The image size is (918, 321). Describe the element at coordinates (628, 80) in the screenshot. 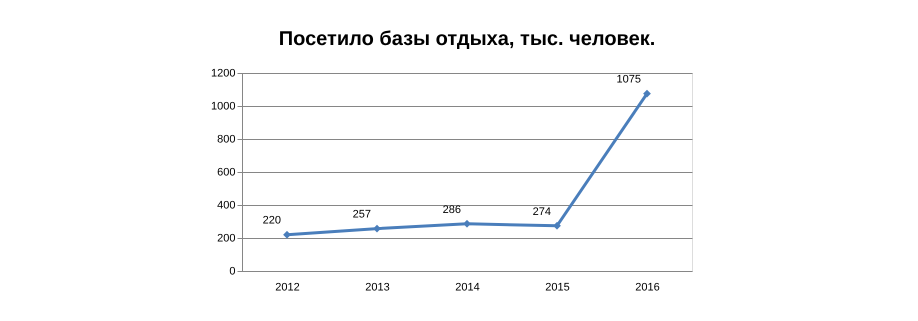

I see `data-label: 1075` at that location.